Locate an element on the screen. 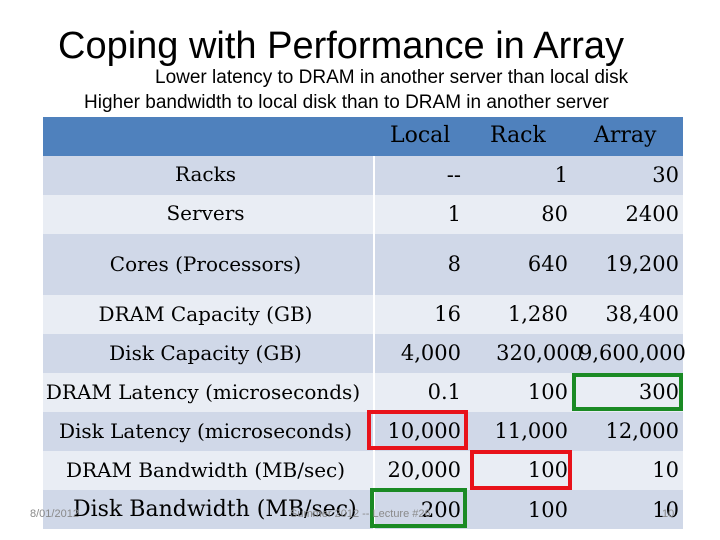 The height and width of the screenshot is (540, 720). cell-rack: 11,000 is located at coordinates (531, 431).